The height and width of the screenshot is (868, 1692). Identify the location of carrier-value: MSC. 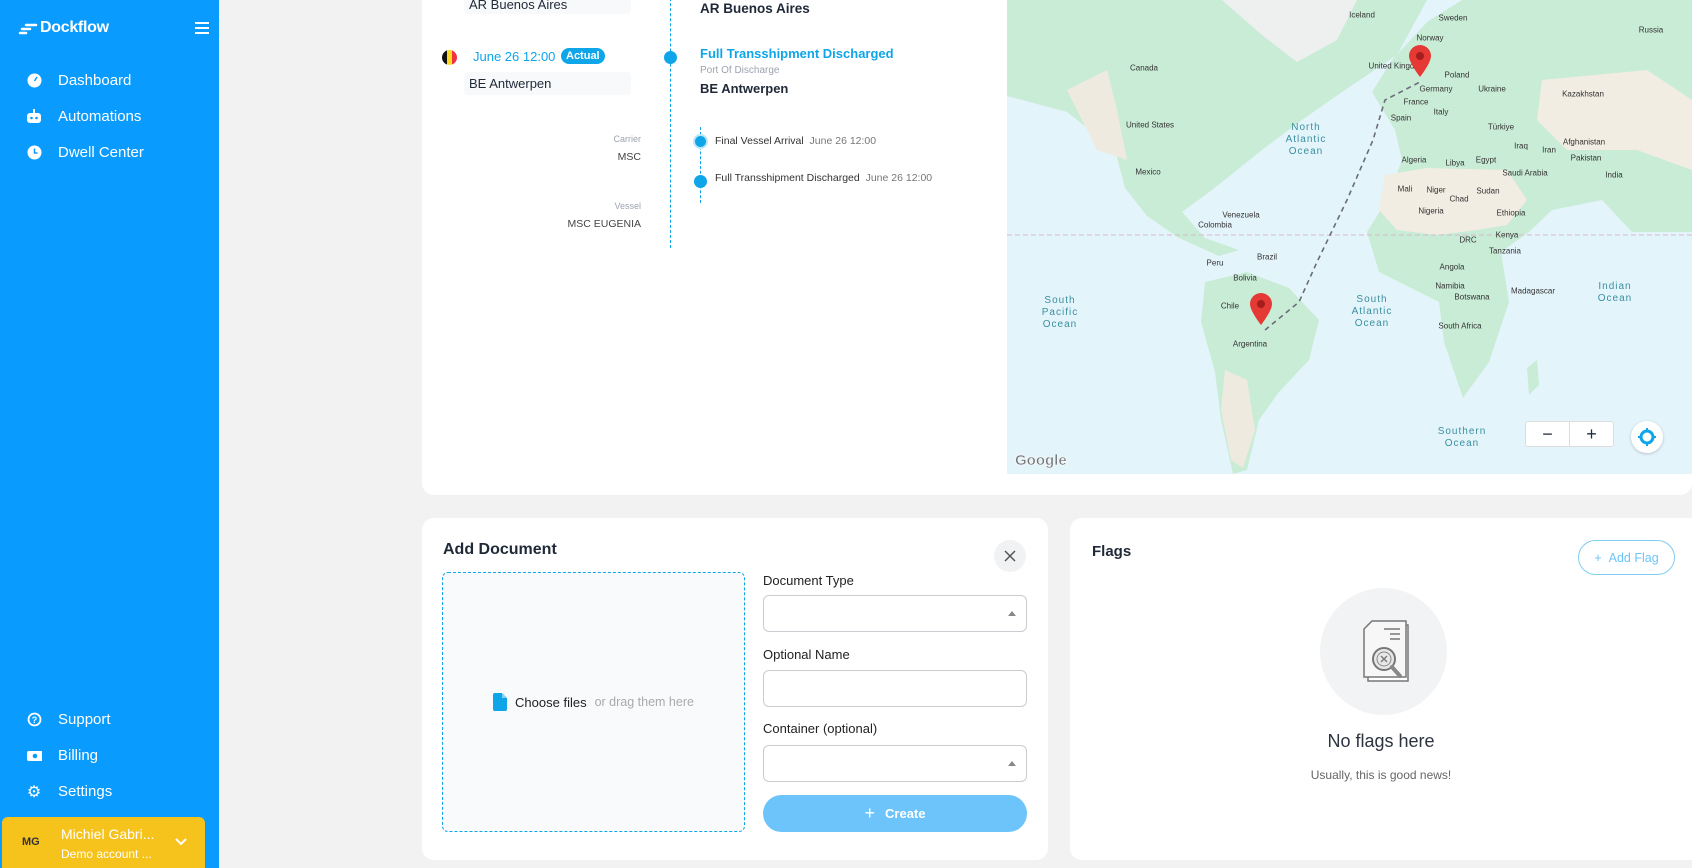
(629, 157).